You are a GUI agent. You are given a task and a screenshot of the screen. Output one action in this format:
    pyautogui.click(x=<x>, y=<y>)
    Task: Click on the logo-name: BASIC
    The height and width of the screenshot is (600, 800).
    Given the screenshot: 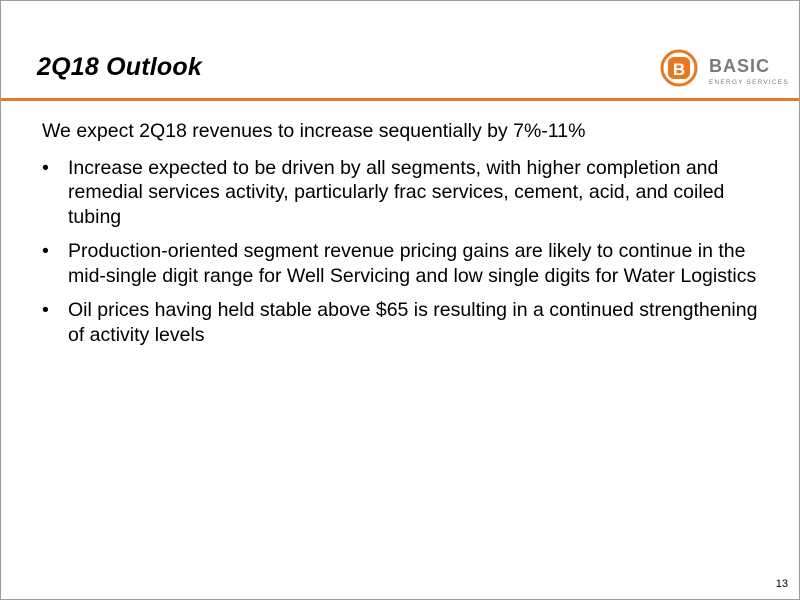 What is the action you would take?
    pyautogui.click(x=739, y=66)
    